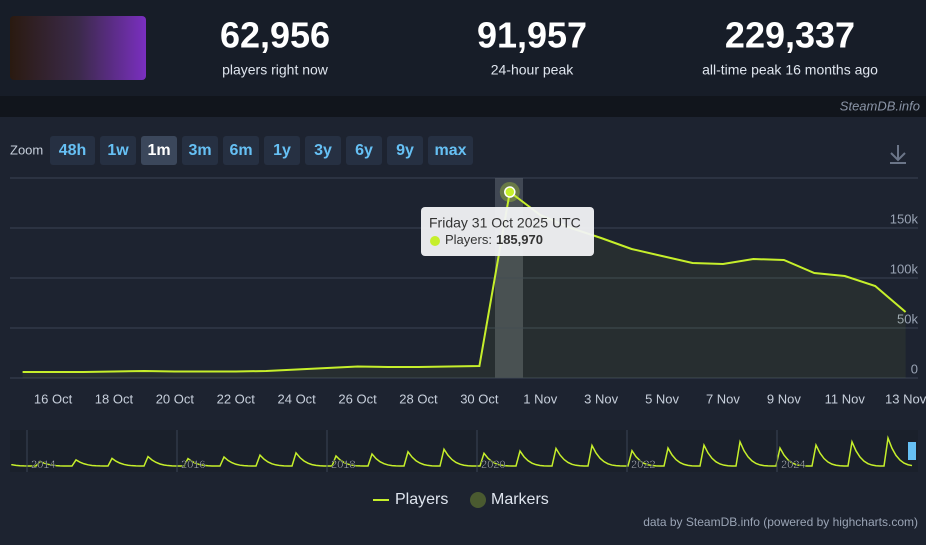  I want to click on navigator-label: 2016, so click(193, 465).